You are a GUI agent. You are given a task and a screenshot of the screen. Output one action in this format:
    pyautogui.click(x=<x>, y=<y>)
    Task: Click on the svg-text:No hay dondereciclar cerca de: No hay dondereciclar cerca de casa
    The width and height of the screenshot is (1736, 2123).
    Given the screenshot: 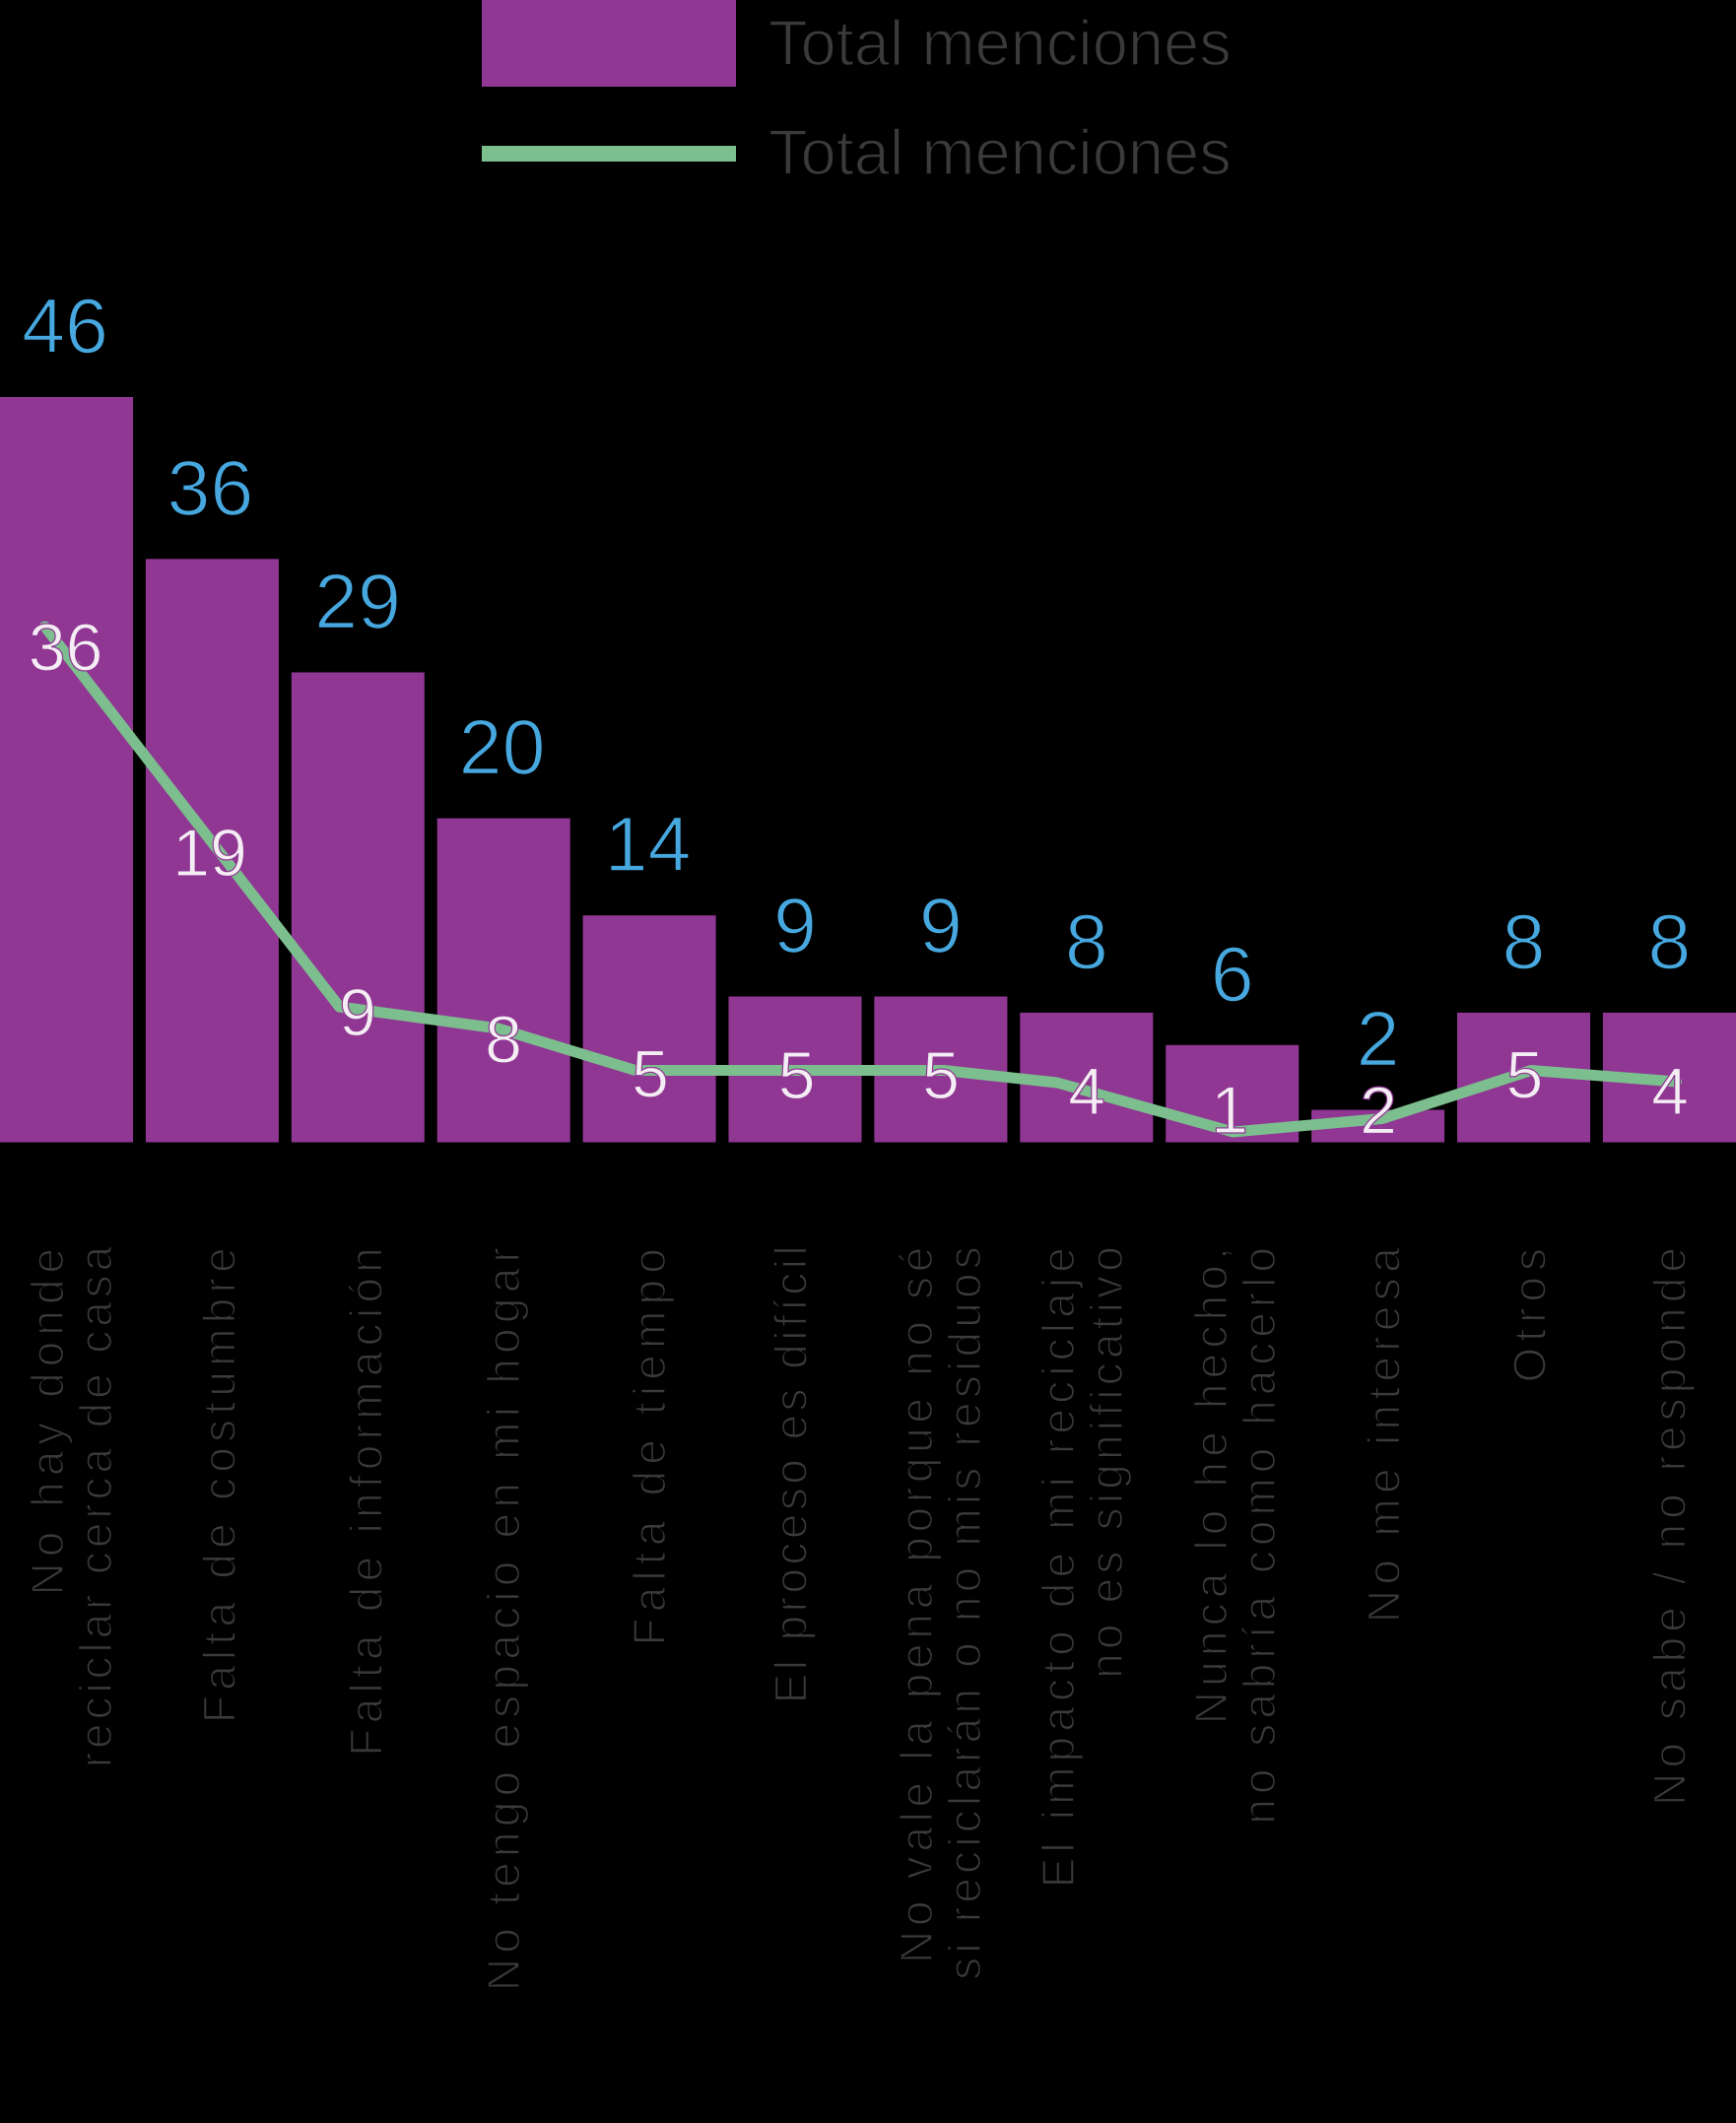 What is the action you would take?
    pyautogui.click(x=71, y=1504)
    